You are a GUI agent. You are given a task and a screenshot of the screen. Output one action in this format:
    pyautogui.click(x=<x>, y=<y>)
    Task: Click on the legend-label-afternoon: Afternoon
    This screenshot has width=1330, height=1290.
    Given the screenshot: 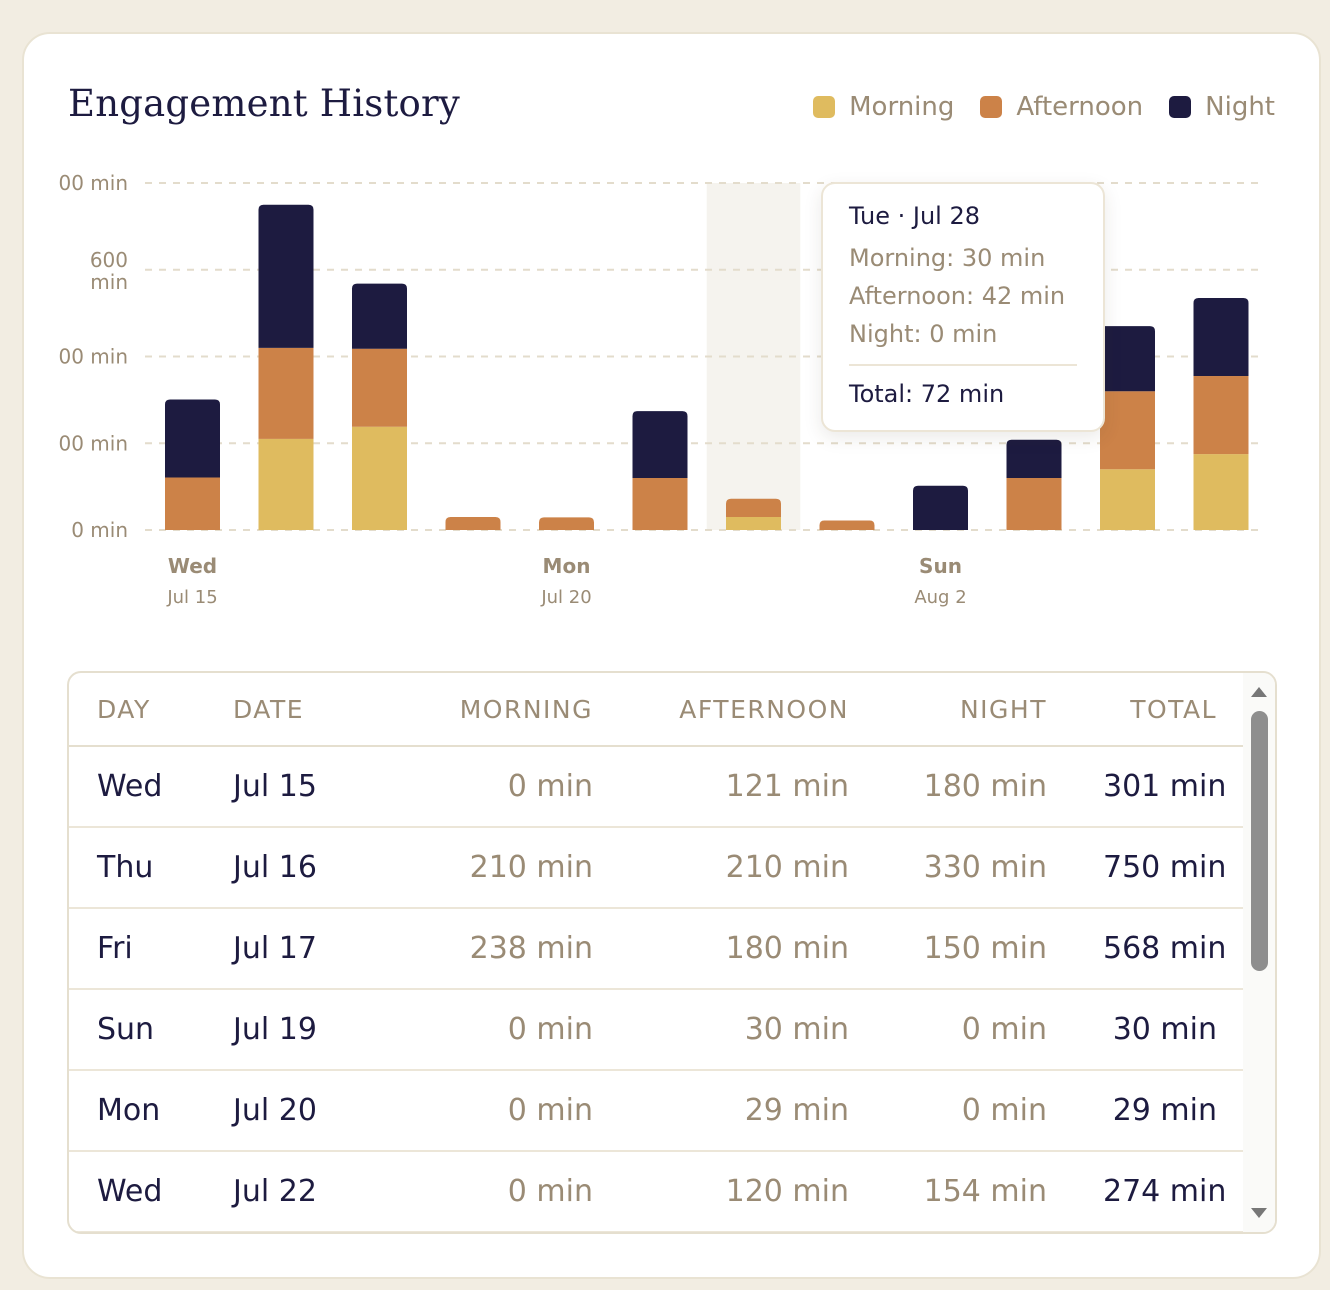 What is the action you would take?
    pyautogui.click(x=1080, y=107)
    